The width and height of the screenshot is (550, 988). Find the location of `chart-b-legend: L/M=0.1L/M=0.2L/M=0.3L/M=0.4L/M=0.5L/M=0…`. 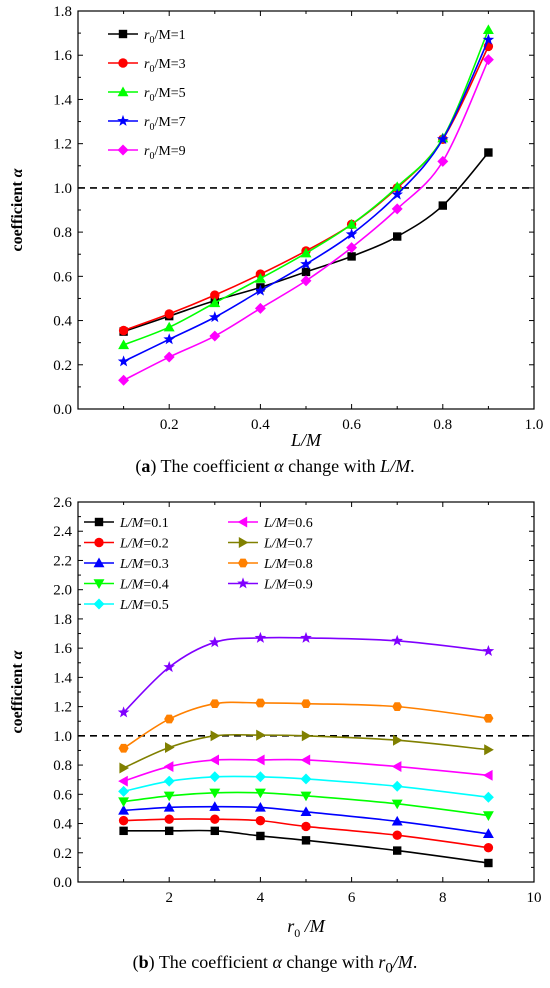

chart-b-legend: L/M=0.1L/M=0.2L/M=0.3L/M=0.4L/M=0.5L/M=0… is located at coordinates (198, 564).